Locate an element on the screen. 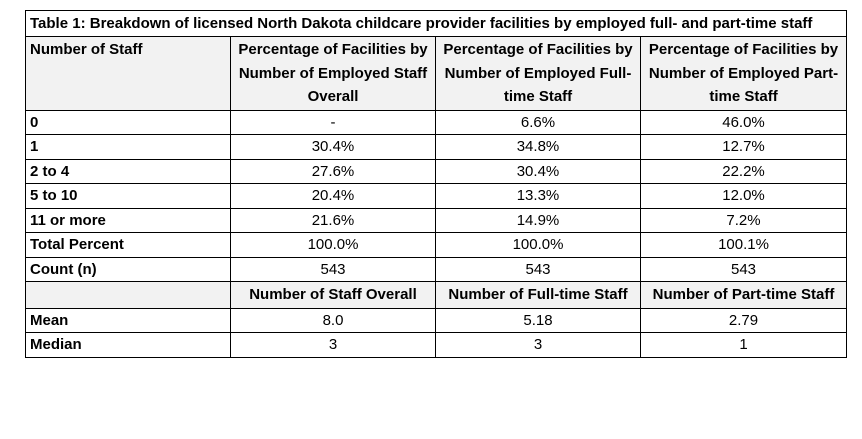 This screenshot has height=439, width=862. cell-full-time: 543 is located at coordinates (538, 269).